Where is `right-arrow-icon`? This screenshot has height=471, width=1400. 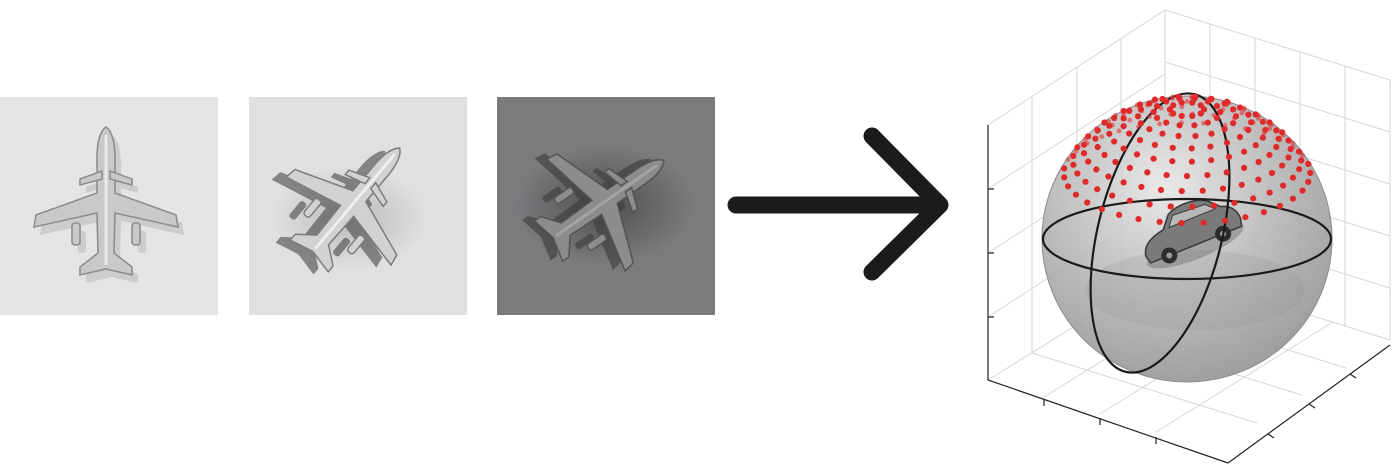
right-arrow-icon is located at coordinates (838, 204).